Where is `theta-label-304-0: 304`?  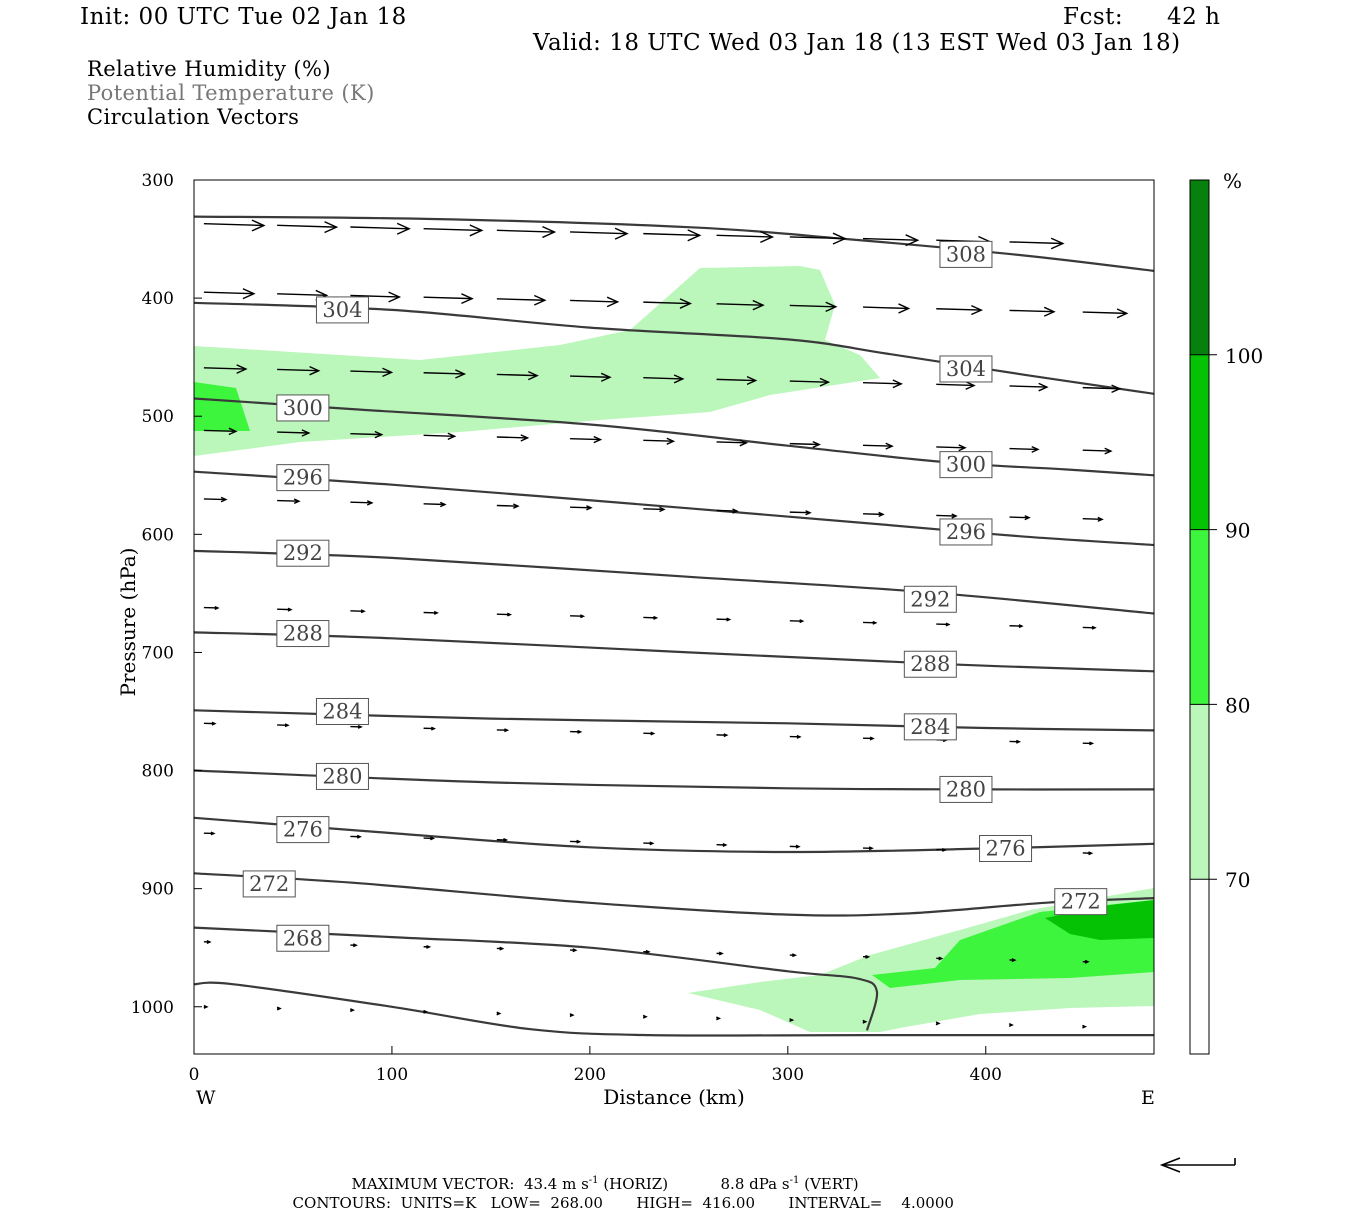 theta-label-304-0: 304 is located at coordinates (342, 310).